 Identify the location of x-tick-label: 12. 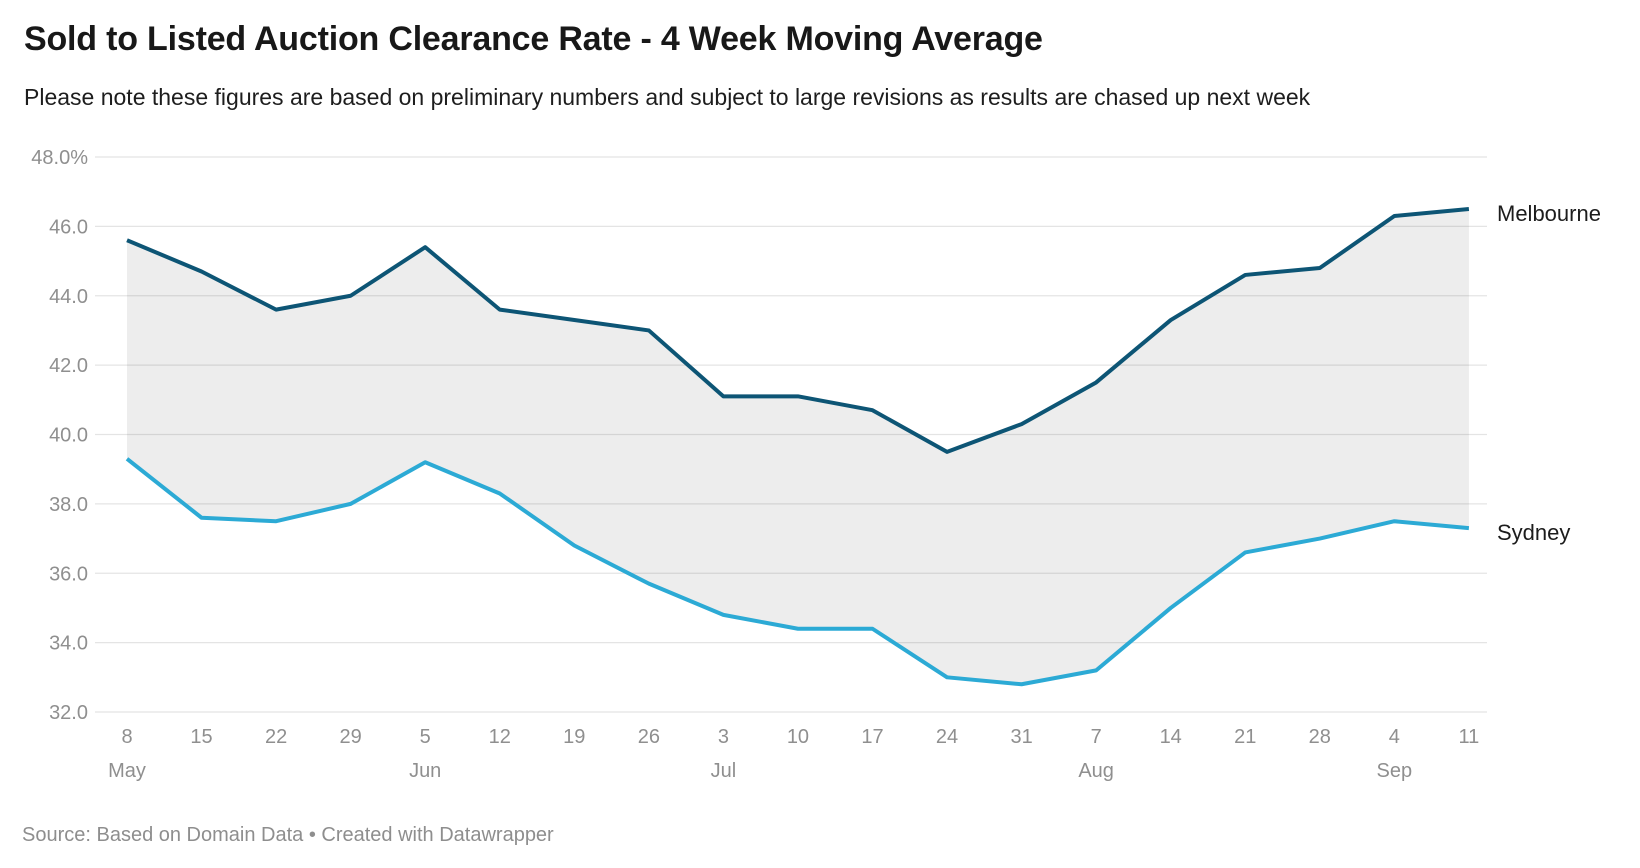
(500, 737).